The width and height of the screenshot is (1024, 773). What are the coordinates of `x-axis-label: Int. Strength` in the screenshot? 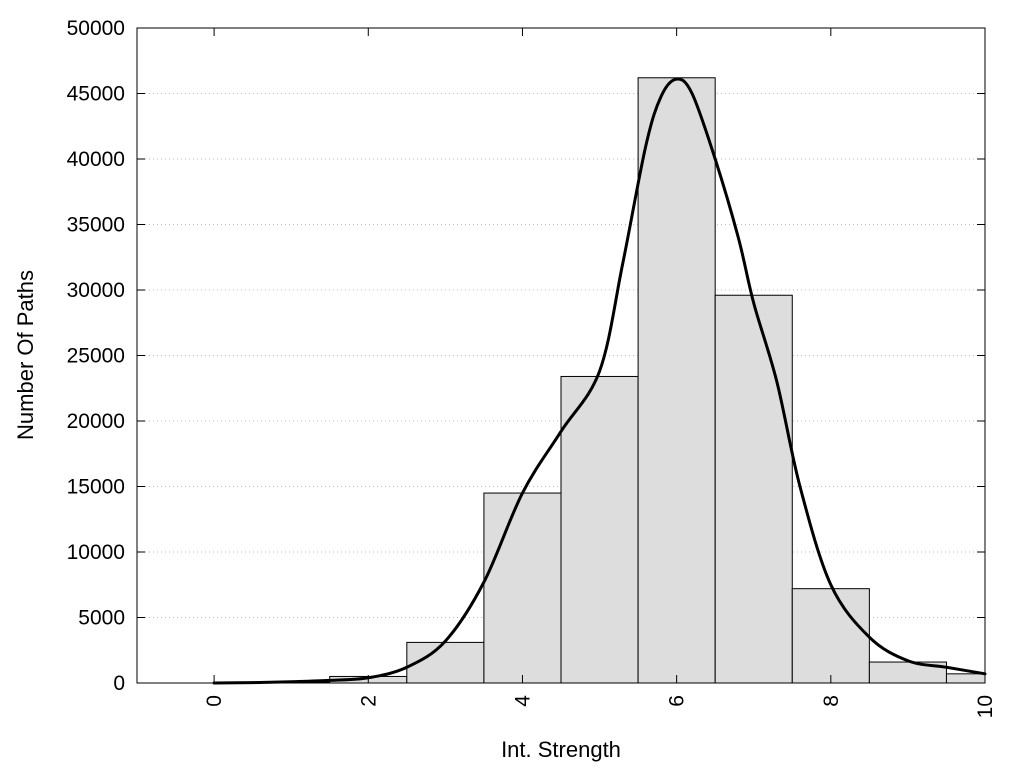 It's located at (561, 749).